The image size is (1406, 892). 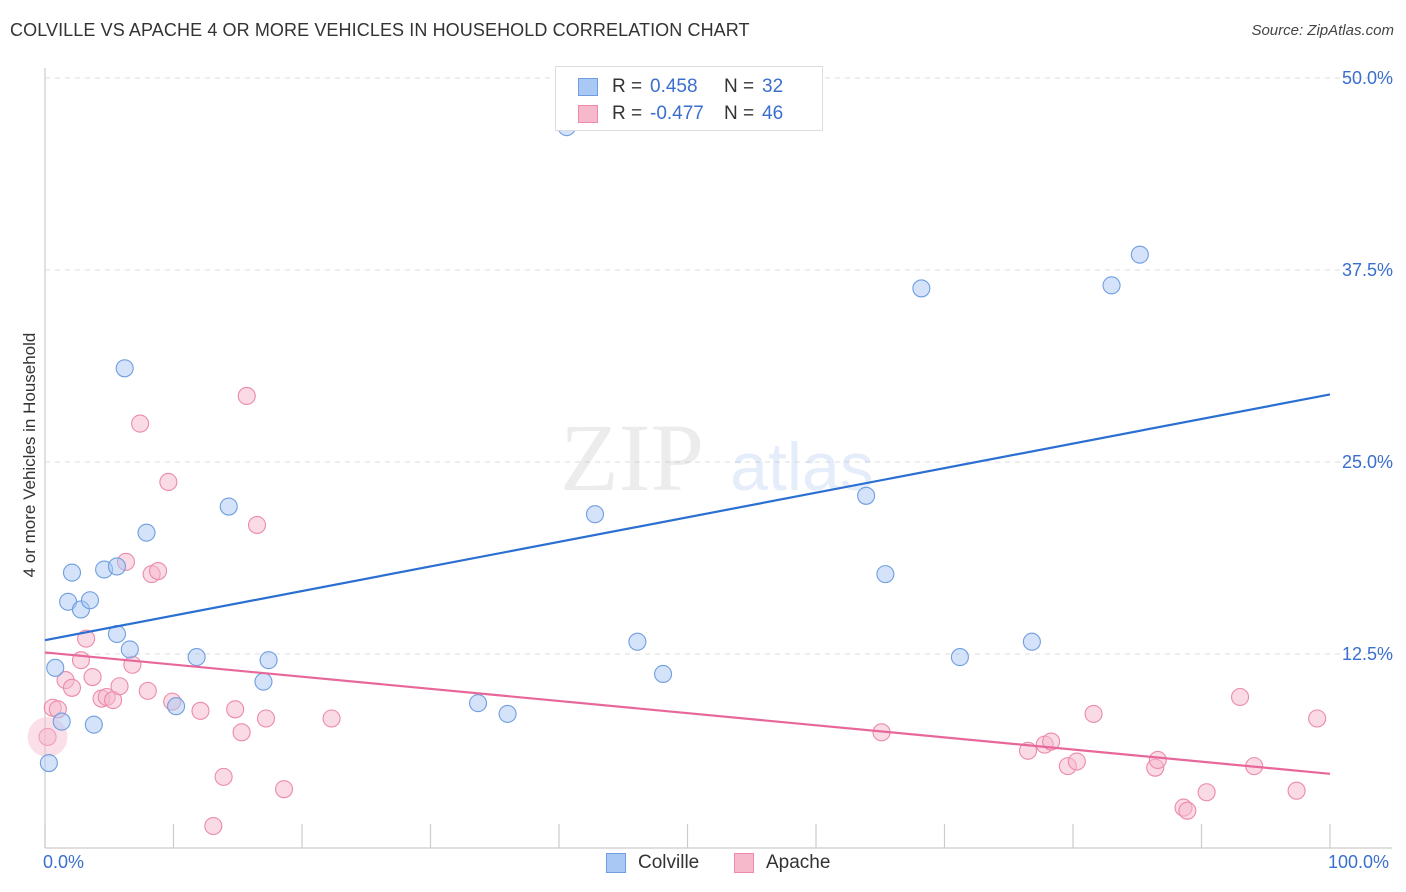 What do you see at coordinates (687, 713) in the screenshot?
I see `apache-trend-line` at bounding box center [687, 713].